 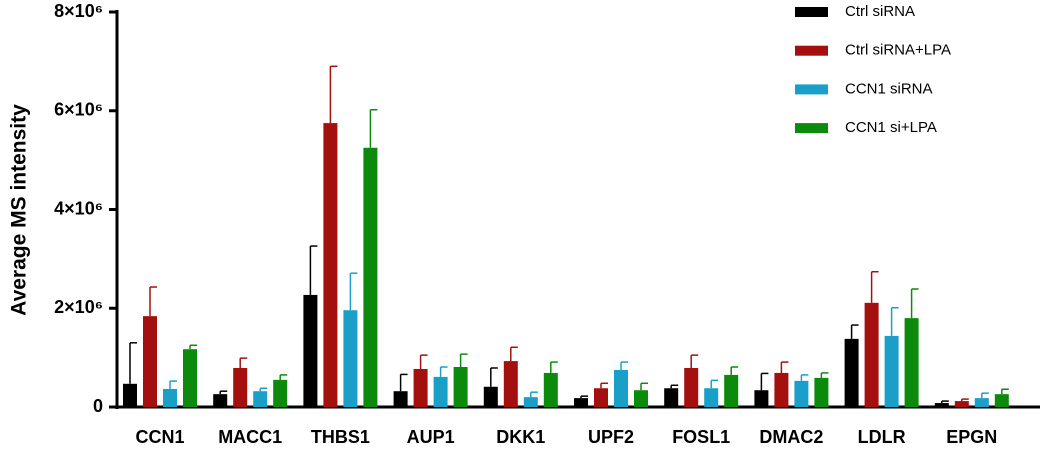 What do you see at coordinates (159, 437) in the screenshot?
I see `x-tick-label: CCN1` at bounding box center [159, 437].